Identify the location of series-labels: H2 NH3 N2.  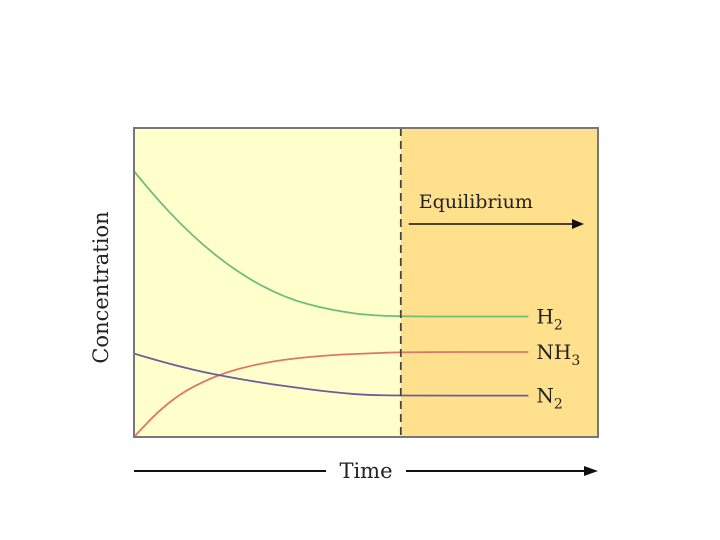
(558, 358).